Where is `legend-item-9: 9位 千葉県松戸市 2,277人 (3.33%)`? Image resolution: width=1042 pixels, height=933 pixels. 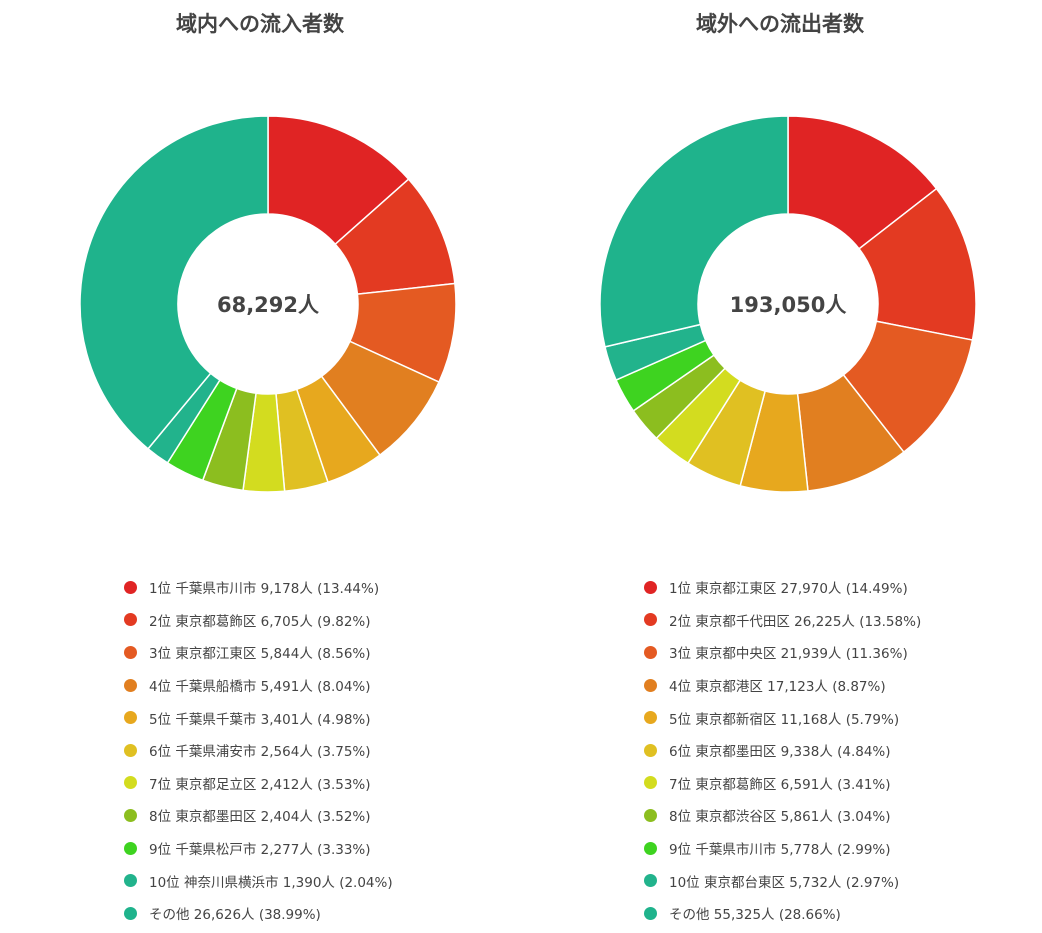
legend-item-9: 9位 千葉県松戸市 2,277人 (3.33%) is located at coordinates (258, 848).